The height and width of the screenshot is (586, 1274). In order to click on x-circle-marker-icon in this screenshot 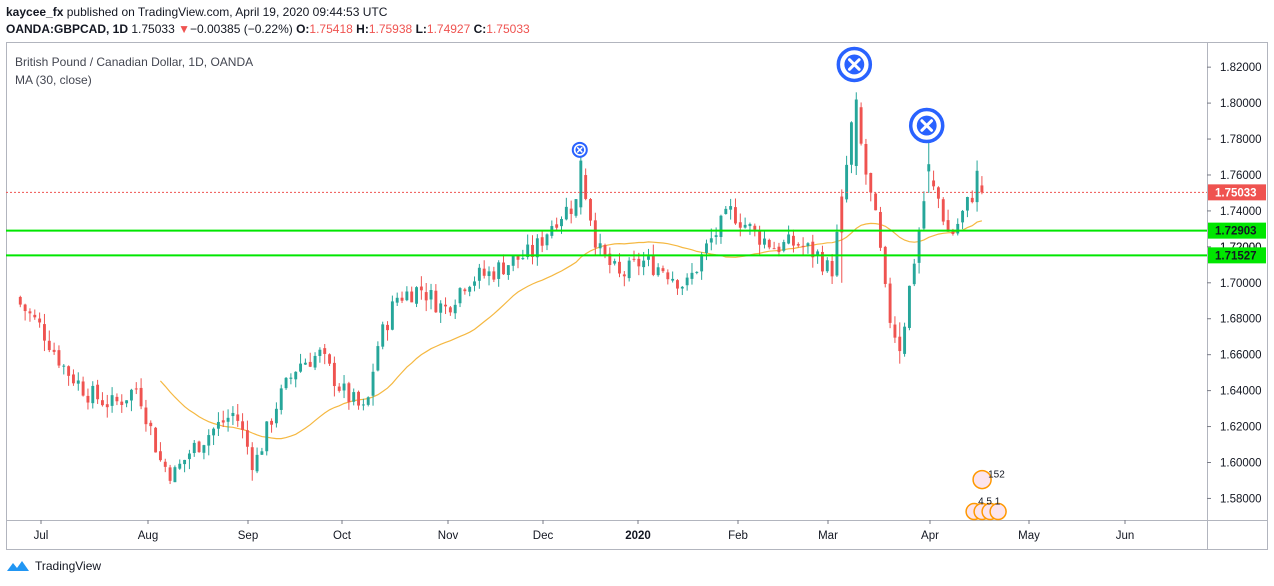, I will do `click(926, 125)`.